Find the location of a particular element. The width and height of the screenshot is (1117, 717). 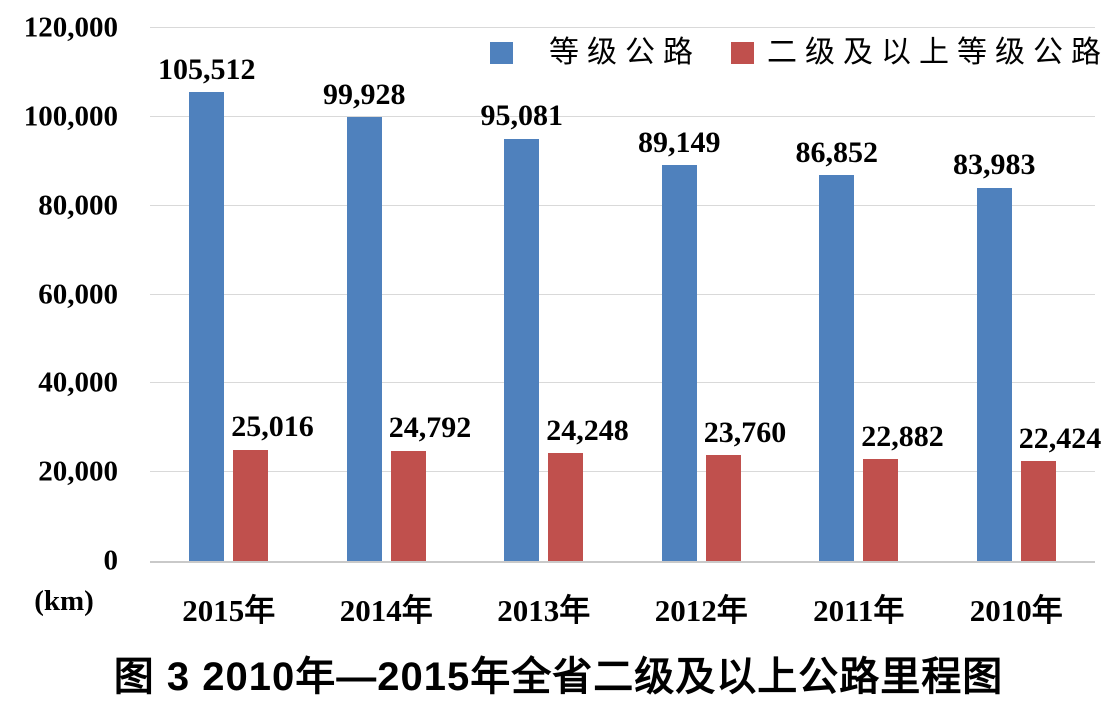

legend: 等级公路 二级及以上等级公路 is located at coordinates (799, 53).